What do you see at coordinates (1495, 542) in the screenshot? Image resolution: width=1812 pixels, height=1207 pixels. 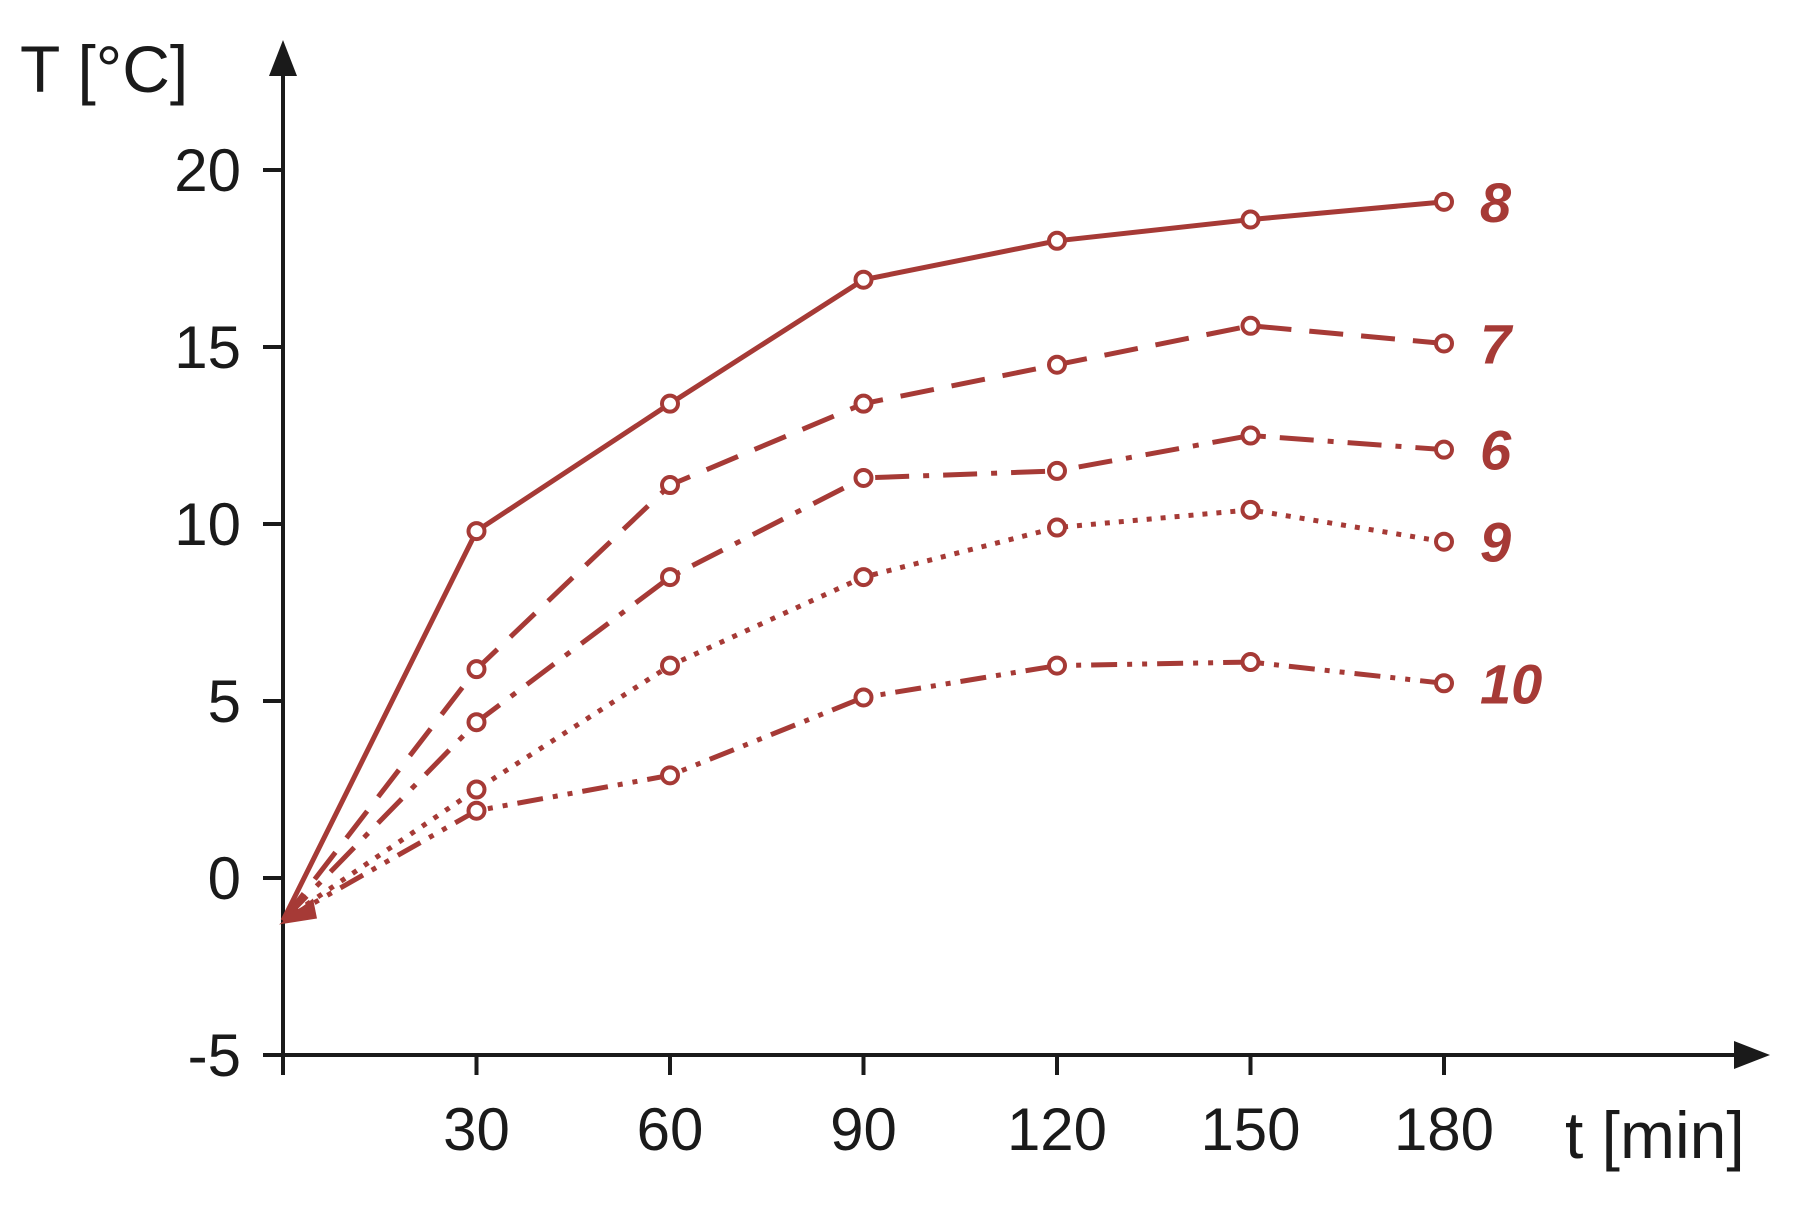 I see `series-label: 9` at bounding box center [1495, 542].